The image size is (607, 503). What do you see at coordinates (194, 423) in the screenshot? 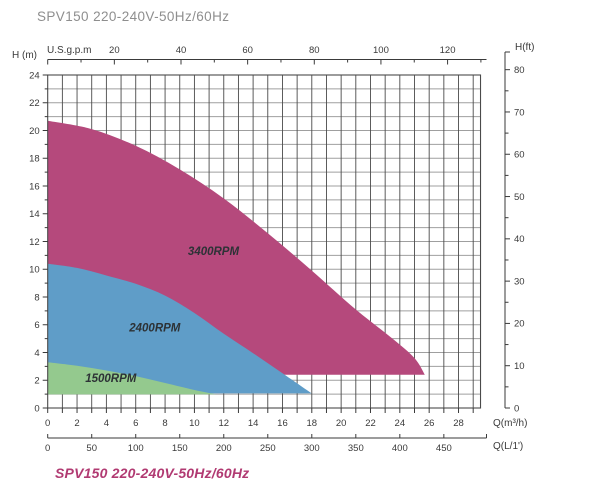
I see `x-bottom-tick-label: 10` at bounding box center [194, 423].